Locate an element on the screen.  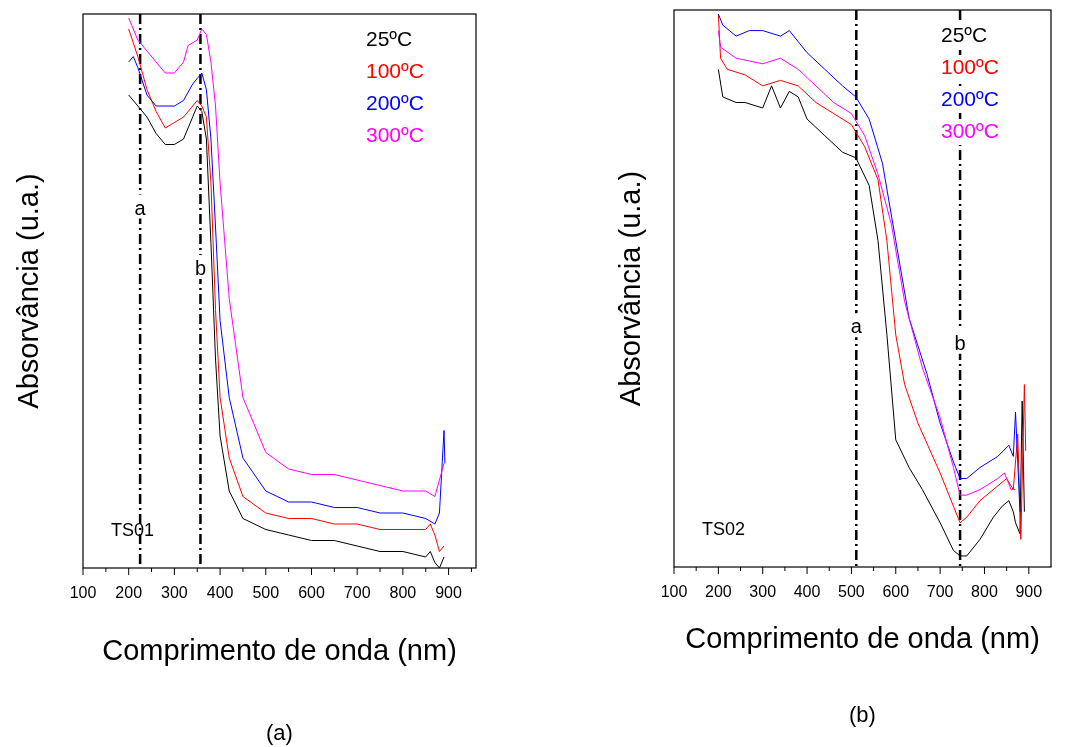
text: (b) is located at coordinates (862, 714).